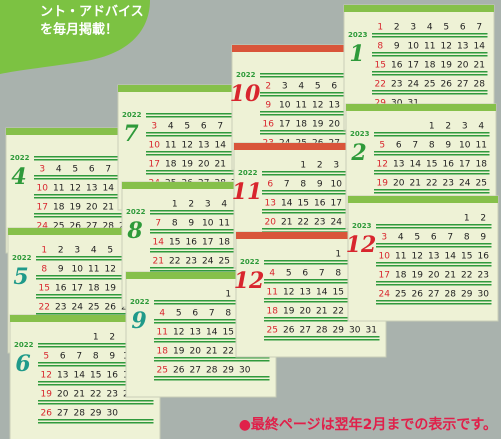  Describe the element at coordinates (191, 262) in the screenshot. I see `date: 23` at that location.